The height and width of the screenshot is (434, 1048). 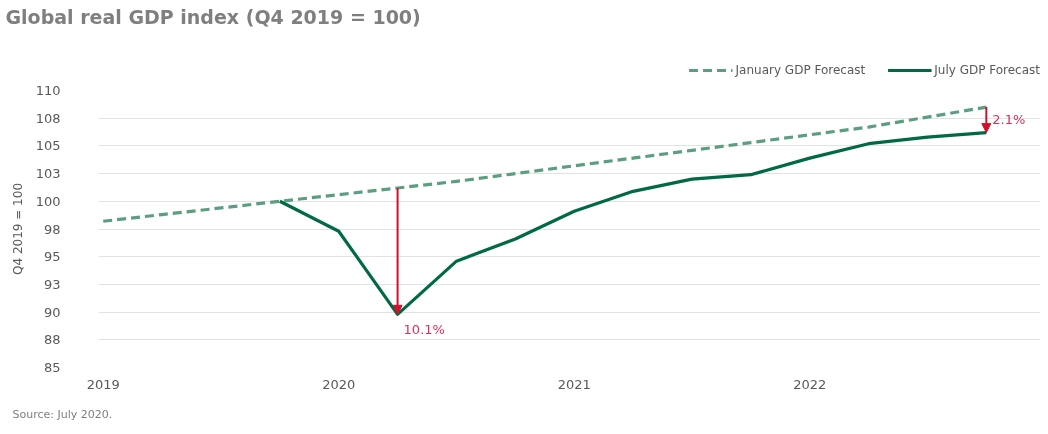 I want to click on y-tick-label: 90, so click(x=52, y=312).